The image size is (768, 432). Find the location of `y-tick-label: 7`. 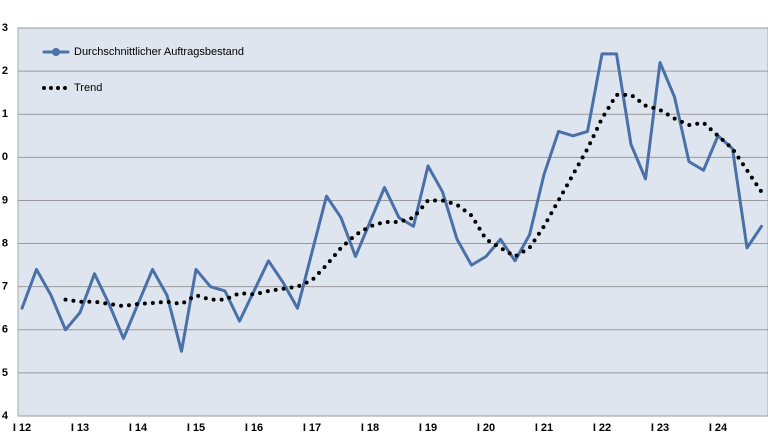

y-tick-label: 7 is located at coordinates (5, 287).